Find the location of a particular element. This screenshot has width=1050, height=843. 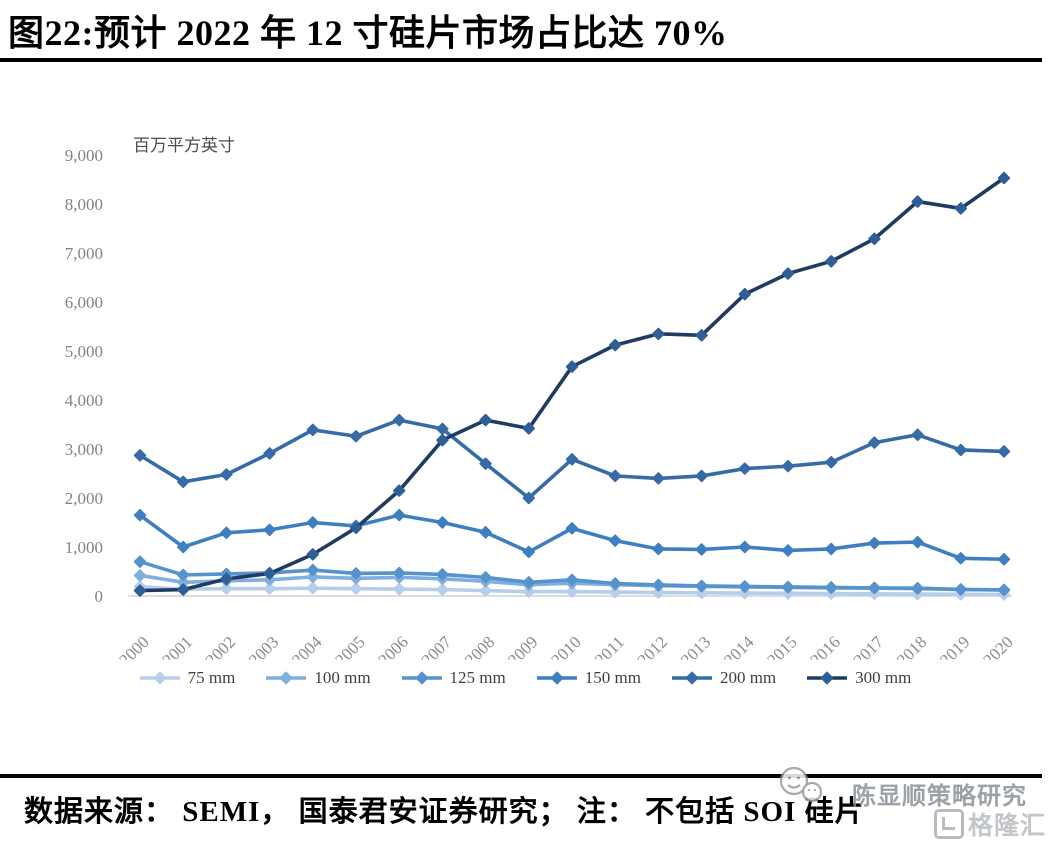

legend-item-150mm: 150 mm is located at coordinates (588, 678).